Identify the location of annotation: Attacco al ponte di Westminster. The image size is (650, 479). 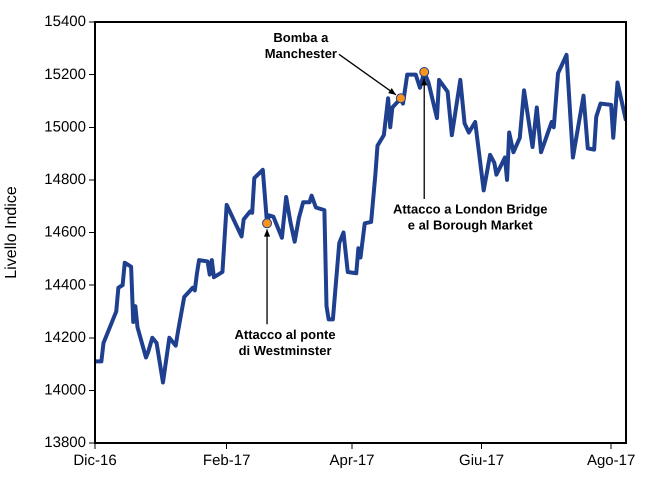
(285, 342).